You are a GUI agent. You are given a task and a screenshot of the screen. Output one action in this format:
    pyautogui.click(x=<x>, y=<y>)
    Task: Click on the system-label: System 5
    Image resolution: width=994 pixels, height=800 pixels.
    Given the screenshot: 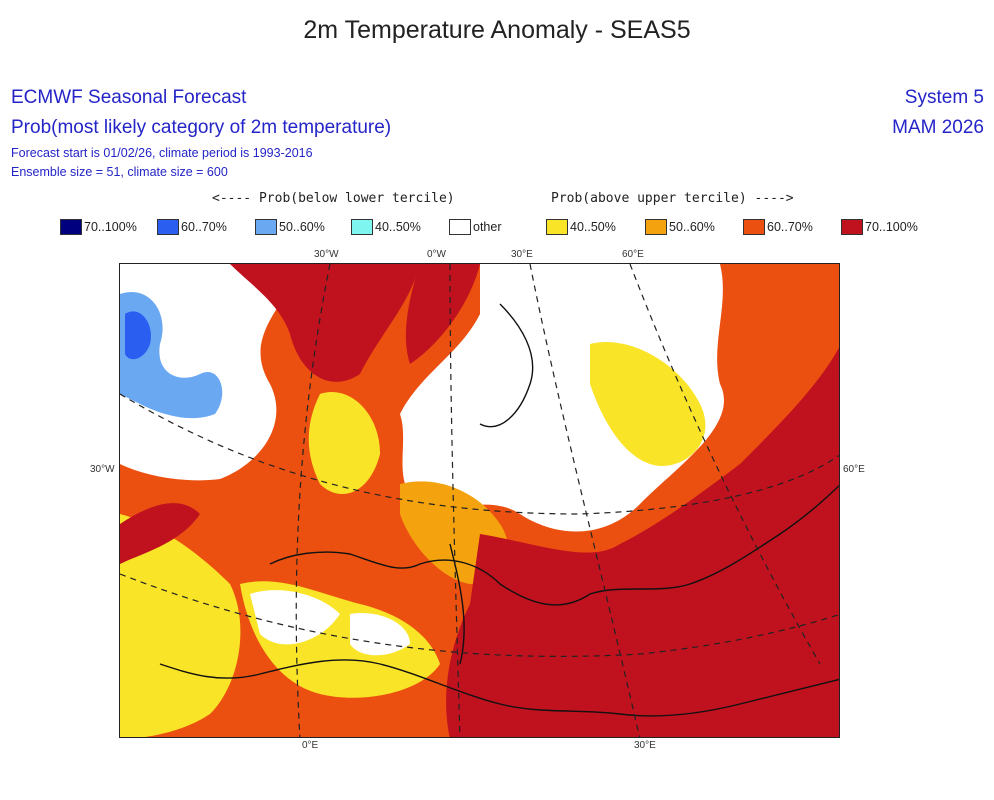 What is the action you would take?
    pyautogui.click(x=944, y=97)
    